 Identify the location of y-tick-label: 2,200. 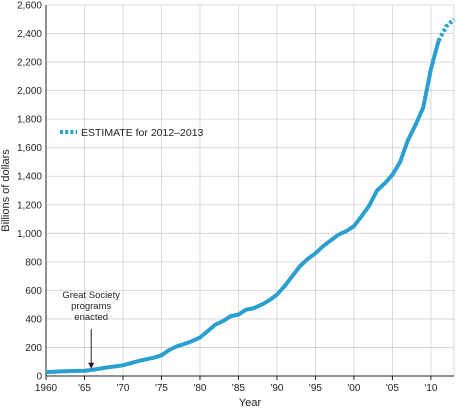
(29, 63).